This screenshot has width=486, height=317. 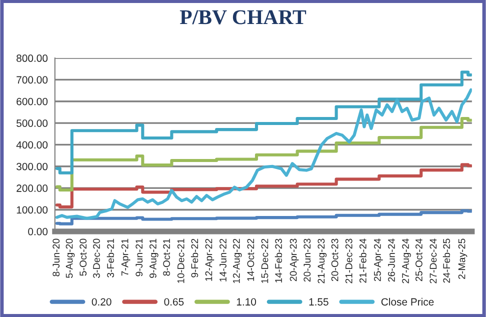 What do you see at coordinates (334, 260) in the screenshot?
I see `x-tick-label: 20-Oct-23` at bounding box center [334, 260].